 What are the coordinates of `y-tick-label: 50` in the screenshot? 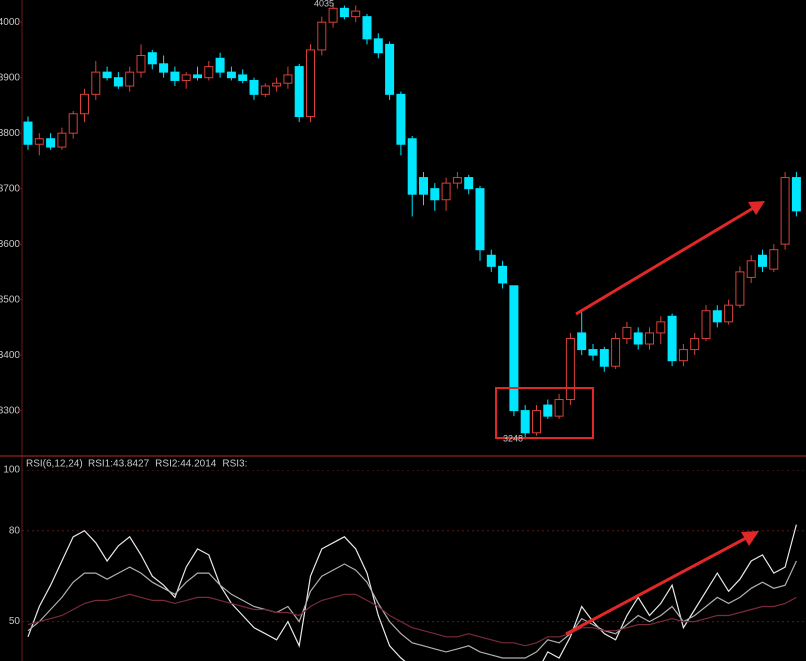 It's located at (15, 621).